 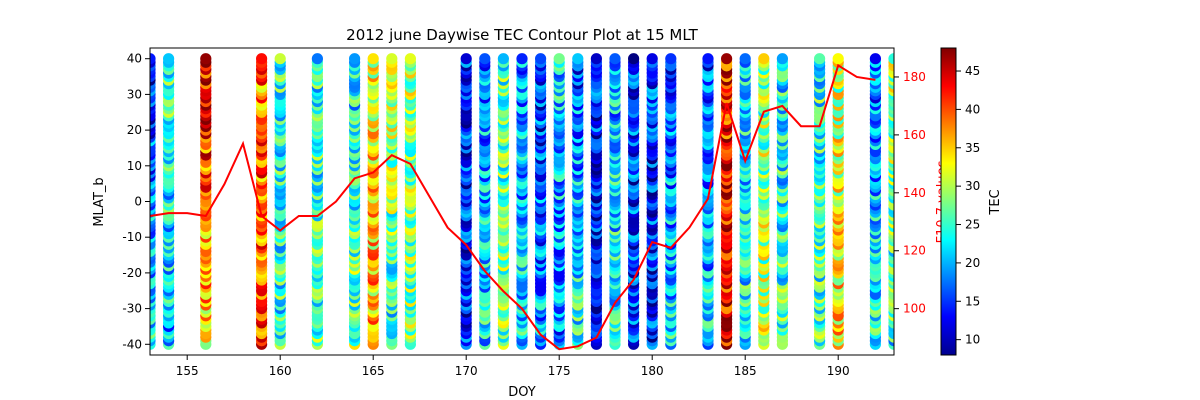 I want to click on y2-tick-label: 180, so click(x=914, y=77).